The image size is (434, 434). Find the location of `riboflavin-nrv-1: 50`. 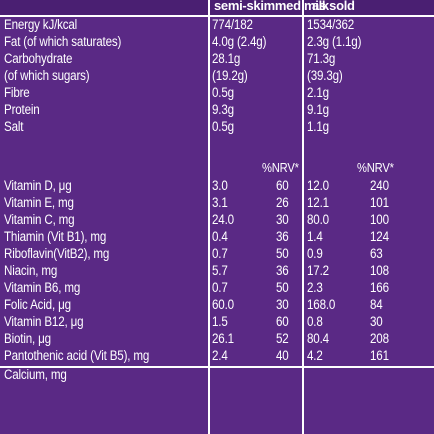

riboflavin-nrv-1: 50 is located at coordinates (282, 253).